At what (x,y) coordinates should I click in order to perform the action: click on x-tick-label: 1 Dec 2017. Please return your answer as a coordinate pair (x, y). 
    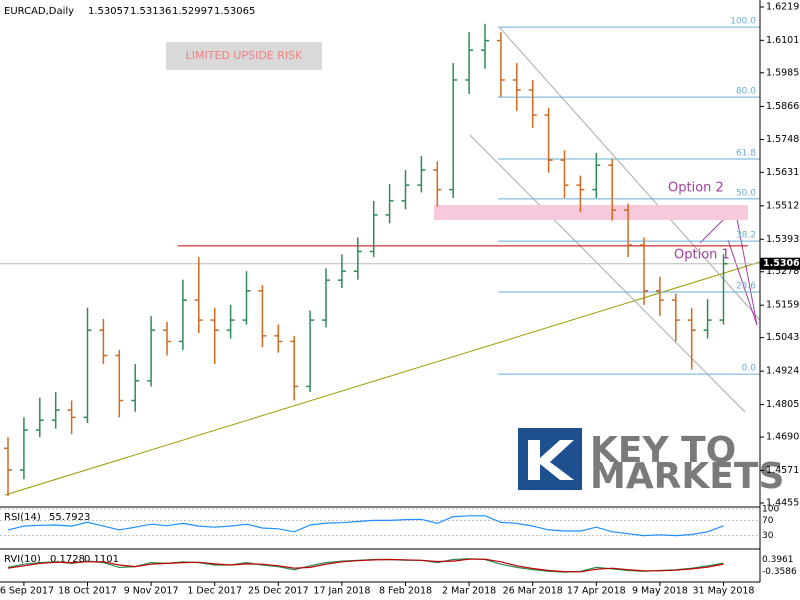
    Looking at the image, I should click on (214, 591).